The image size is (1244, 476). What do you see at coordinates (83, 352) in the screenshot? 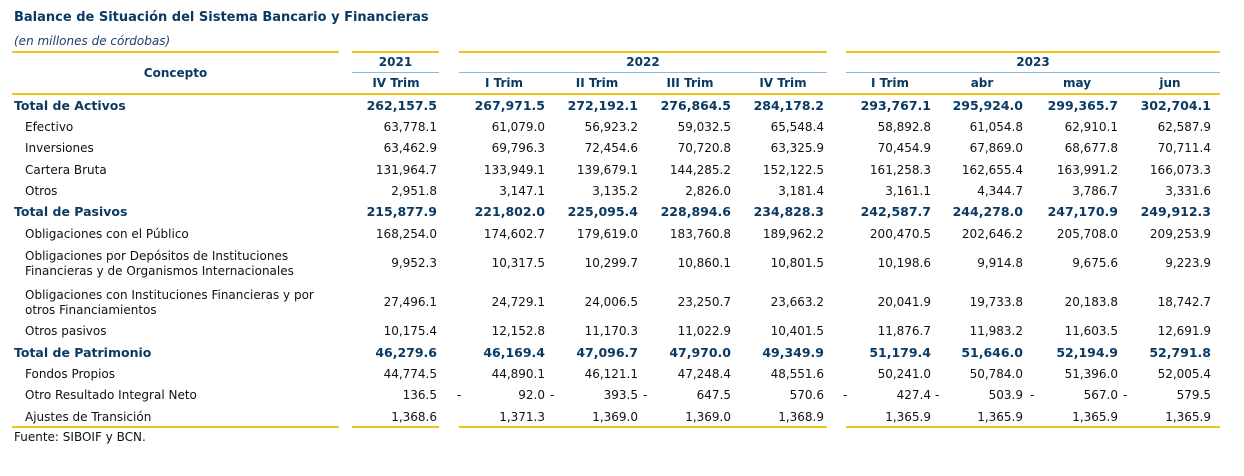
I see `row-label: Total de Patrimonio` at bounding box center [83, 352].